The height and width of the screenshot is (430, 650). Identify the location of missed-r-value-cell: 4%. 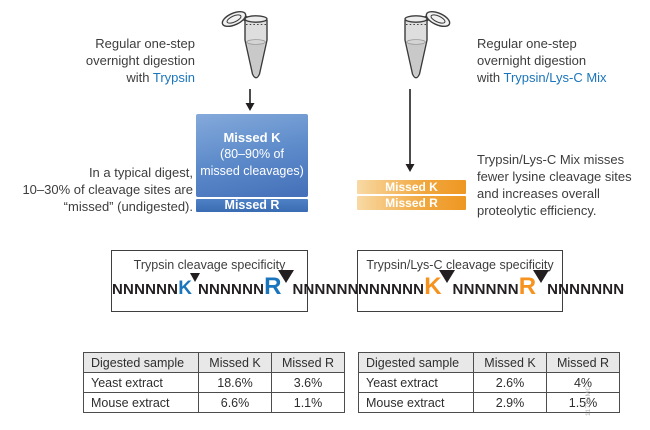
(583, 382).